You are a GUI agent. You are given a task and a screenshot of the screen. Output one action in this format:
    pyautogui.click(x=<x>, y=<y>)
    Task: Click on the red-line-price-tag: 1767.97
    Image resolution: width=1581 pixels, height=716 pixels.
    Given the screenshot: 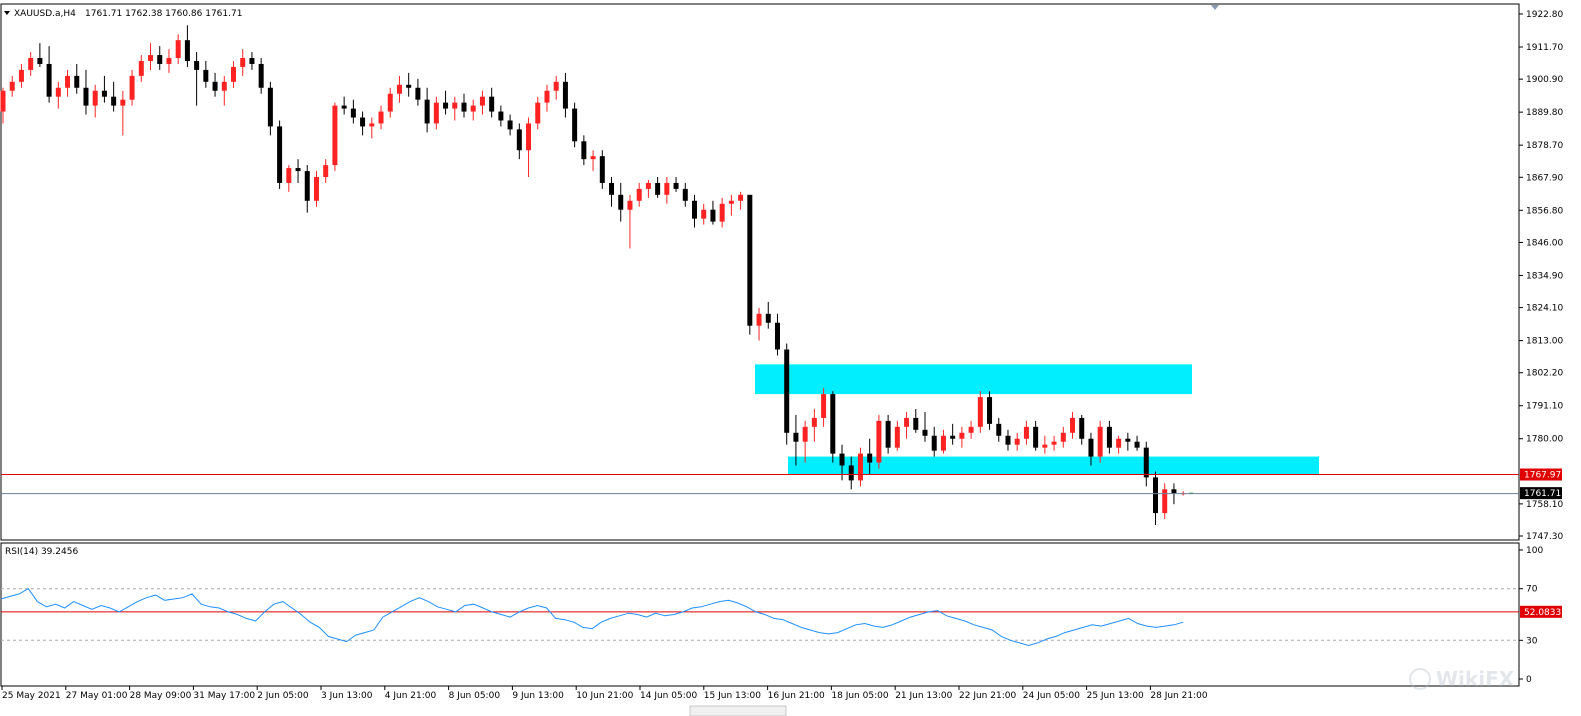 What is the action you would take?
    pyautogui.click(x=1542, y=476)
    